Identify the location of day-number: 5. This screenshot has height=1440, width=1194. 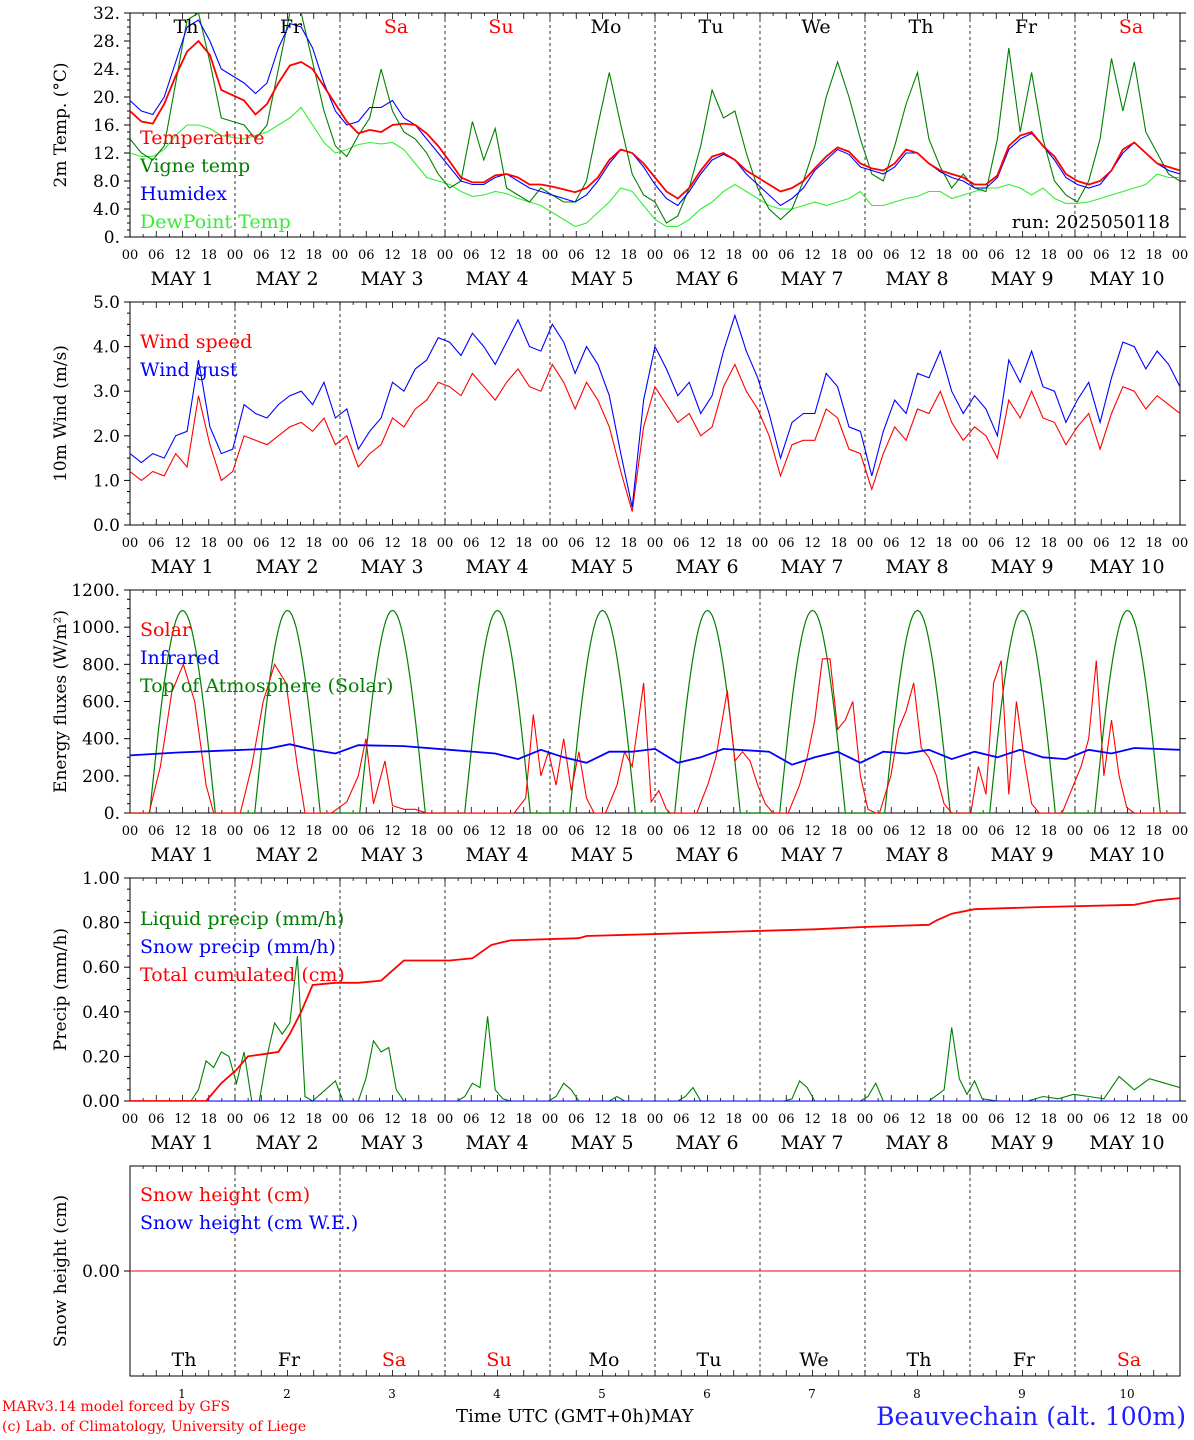
(602, 1394).